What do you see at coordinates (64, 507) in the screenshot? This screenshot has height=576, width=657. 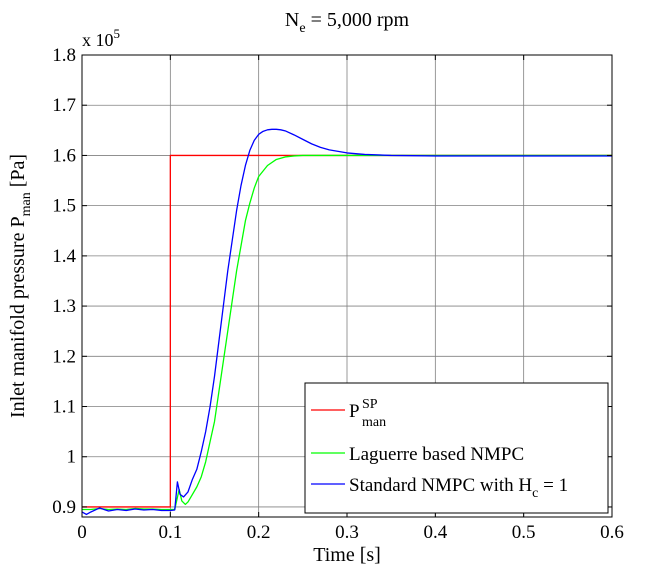 I see `y-tick-label: 0.9` at bounding box center [64, 507].